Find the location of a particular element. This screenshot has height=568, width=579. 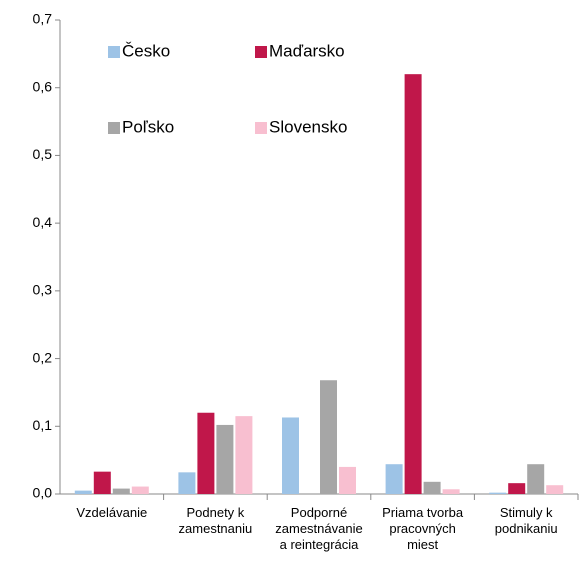

x-tick-label: Podnety k zamestnaniu is located at coordinates (216, 520).